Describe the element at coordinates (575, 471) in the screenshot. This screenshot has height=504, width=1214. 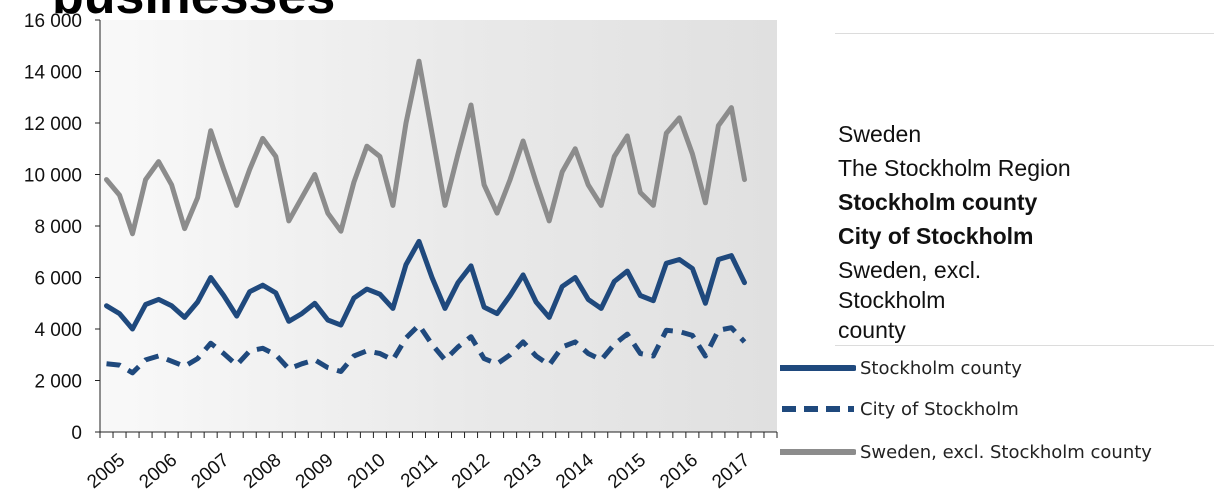
I see `x-tick-label: 2014` at that location.